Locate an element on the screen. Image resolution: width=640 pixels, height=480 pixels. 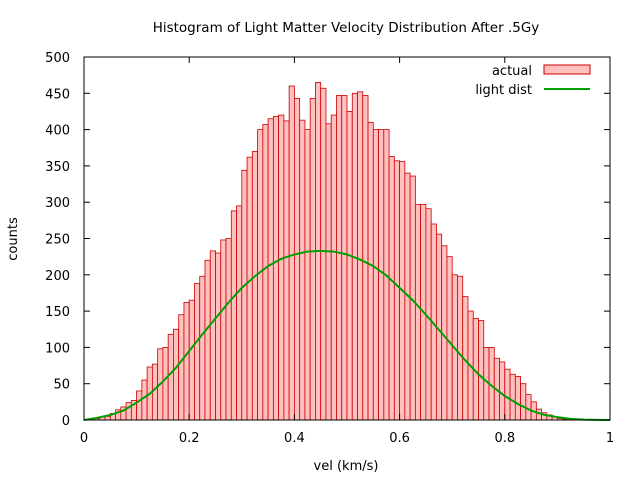
legend-swatch-actual is located at coordinates (567, 69).